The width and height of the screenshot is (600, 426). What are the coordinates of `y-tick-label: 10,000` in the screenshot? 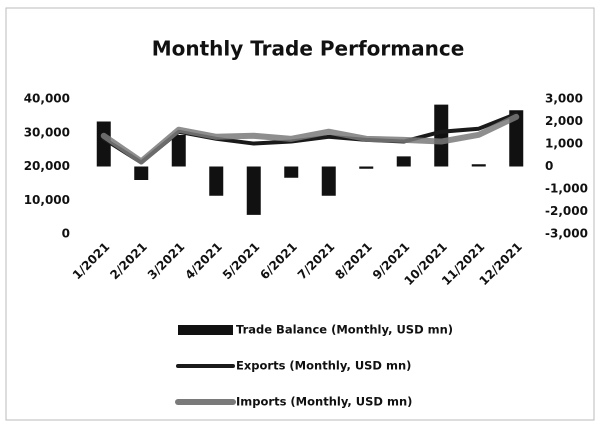 It's located at (47, 200).